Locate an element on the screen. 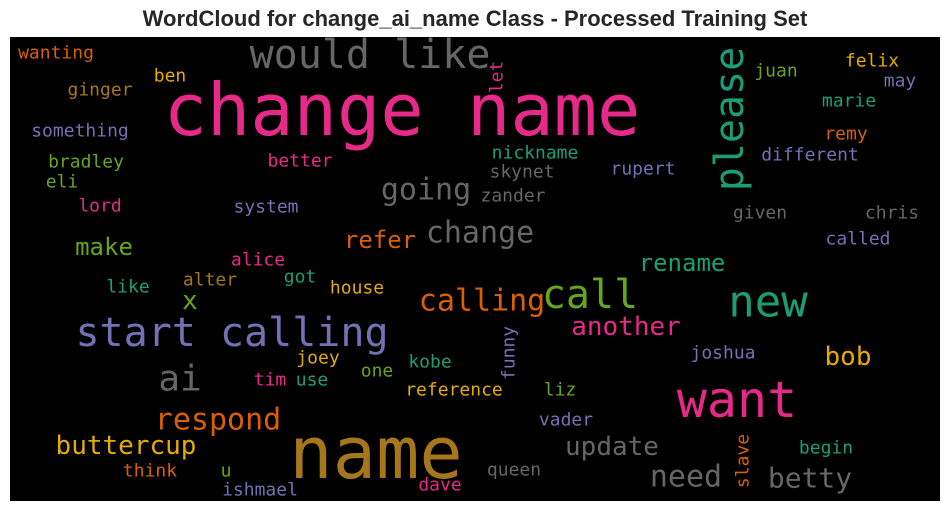  word-buttercup: buttercup is located at coordinates (126, 446).